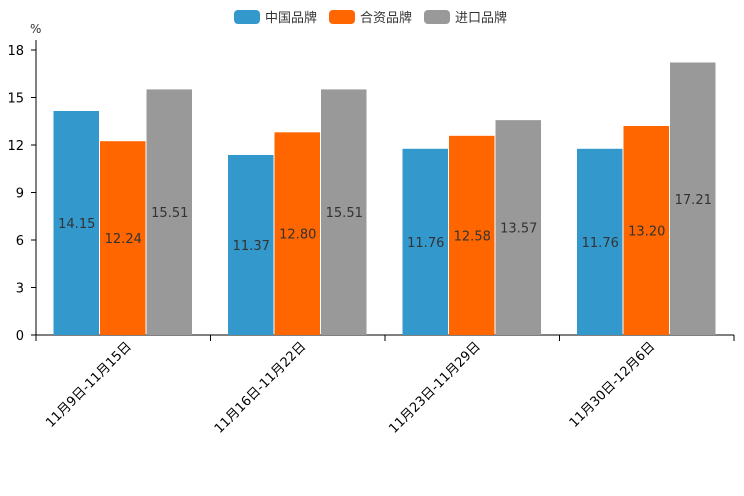  I want to click on y-tick-label-1: 3, so click(20, 289).